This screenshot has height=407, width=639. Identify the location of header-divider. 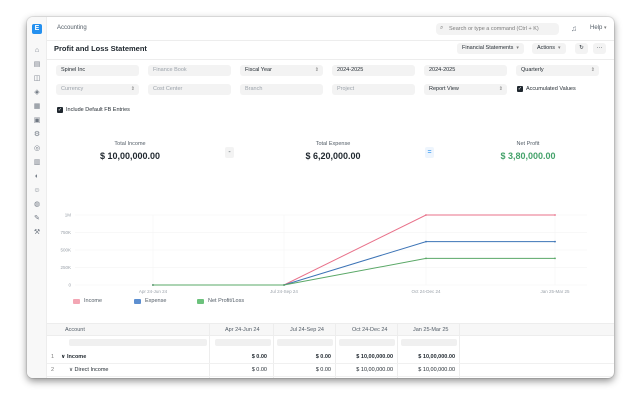
(330, 59).